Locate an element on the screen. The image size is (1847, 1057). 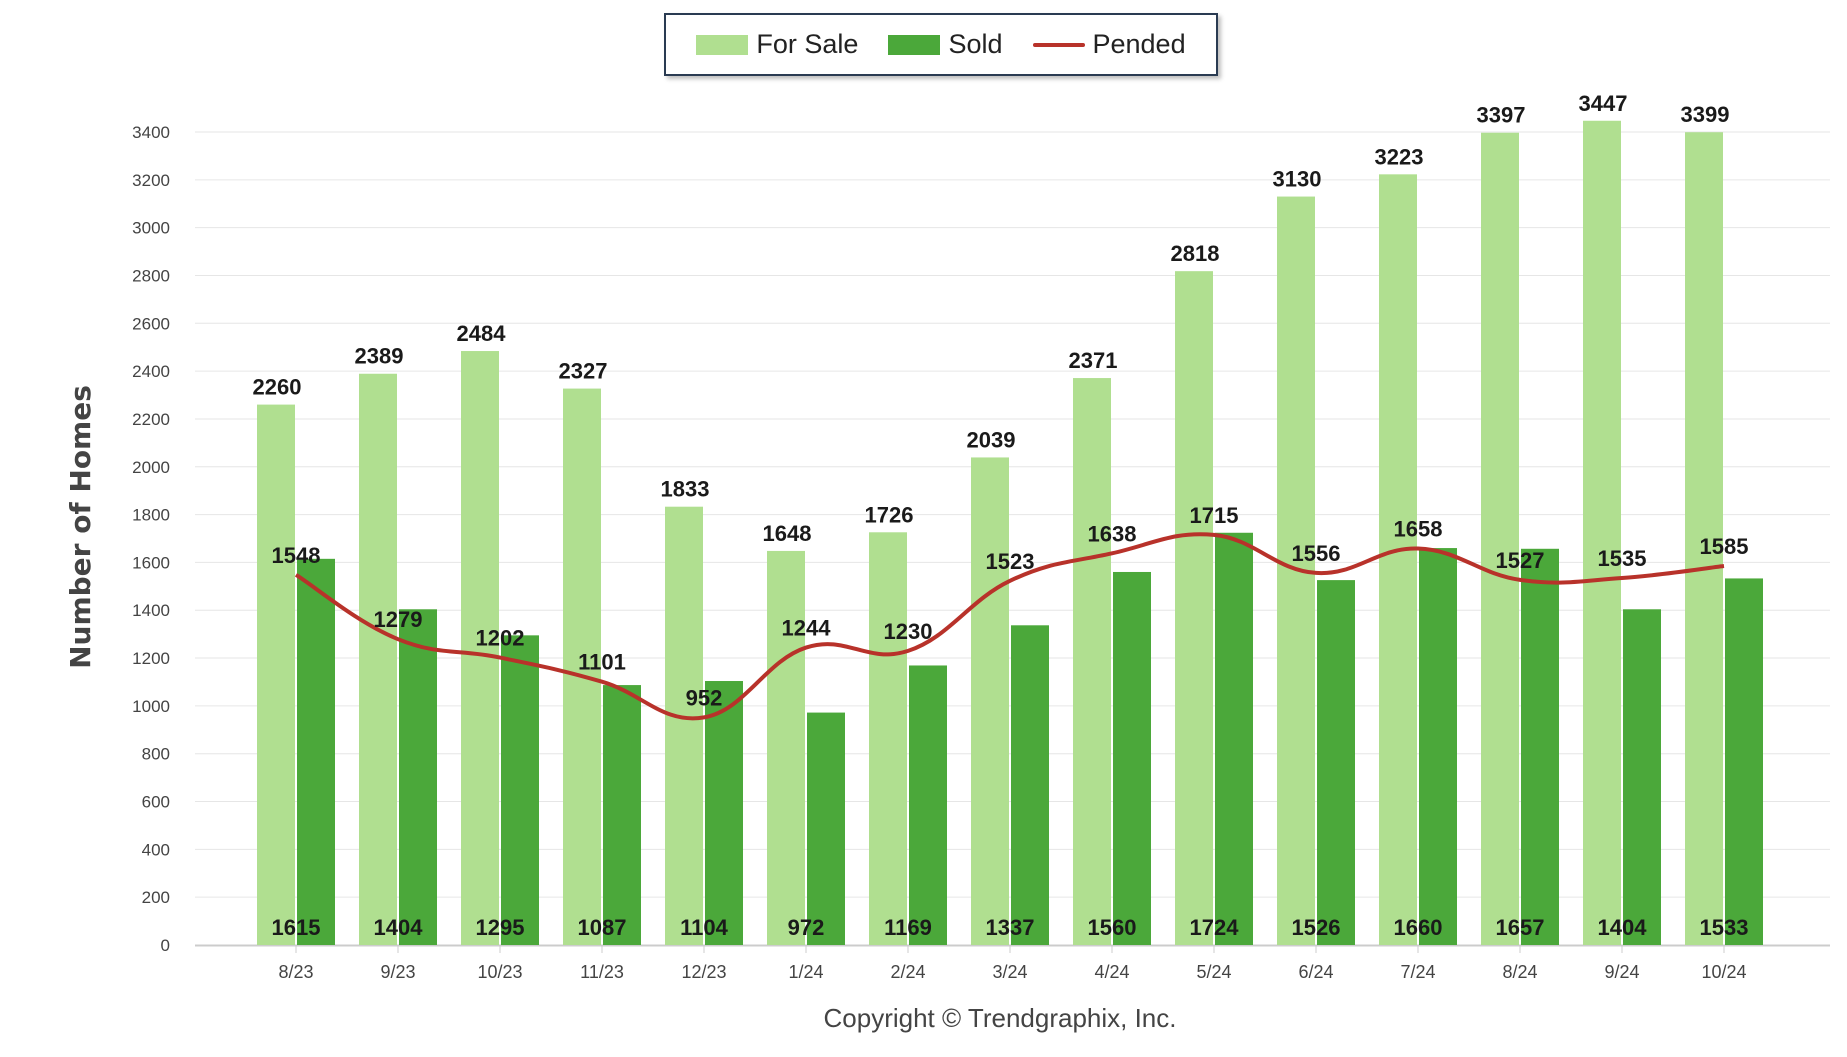
y-tick-label: 3000 is located at coordinates (151, 228).